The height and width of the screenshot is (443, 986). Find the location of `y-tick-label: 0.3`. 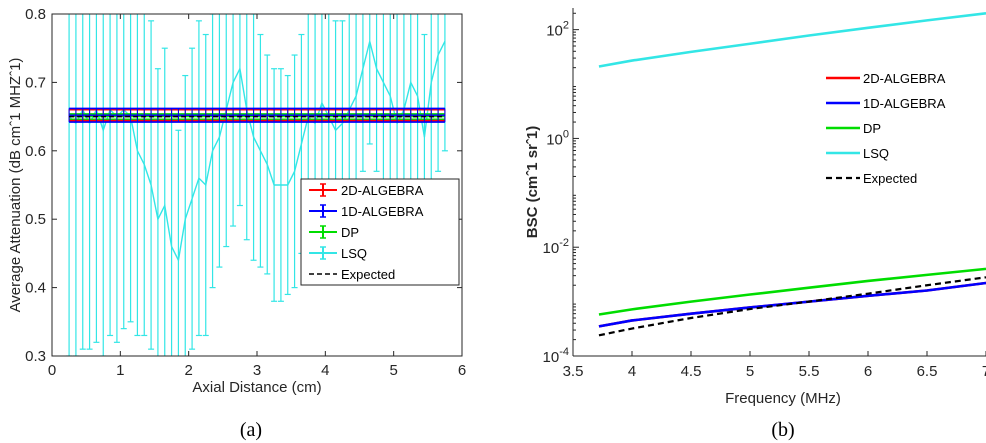

y-tick-label: 0.3 is located at coordinates (35, 356).